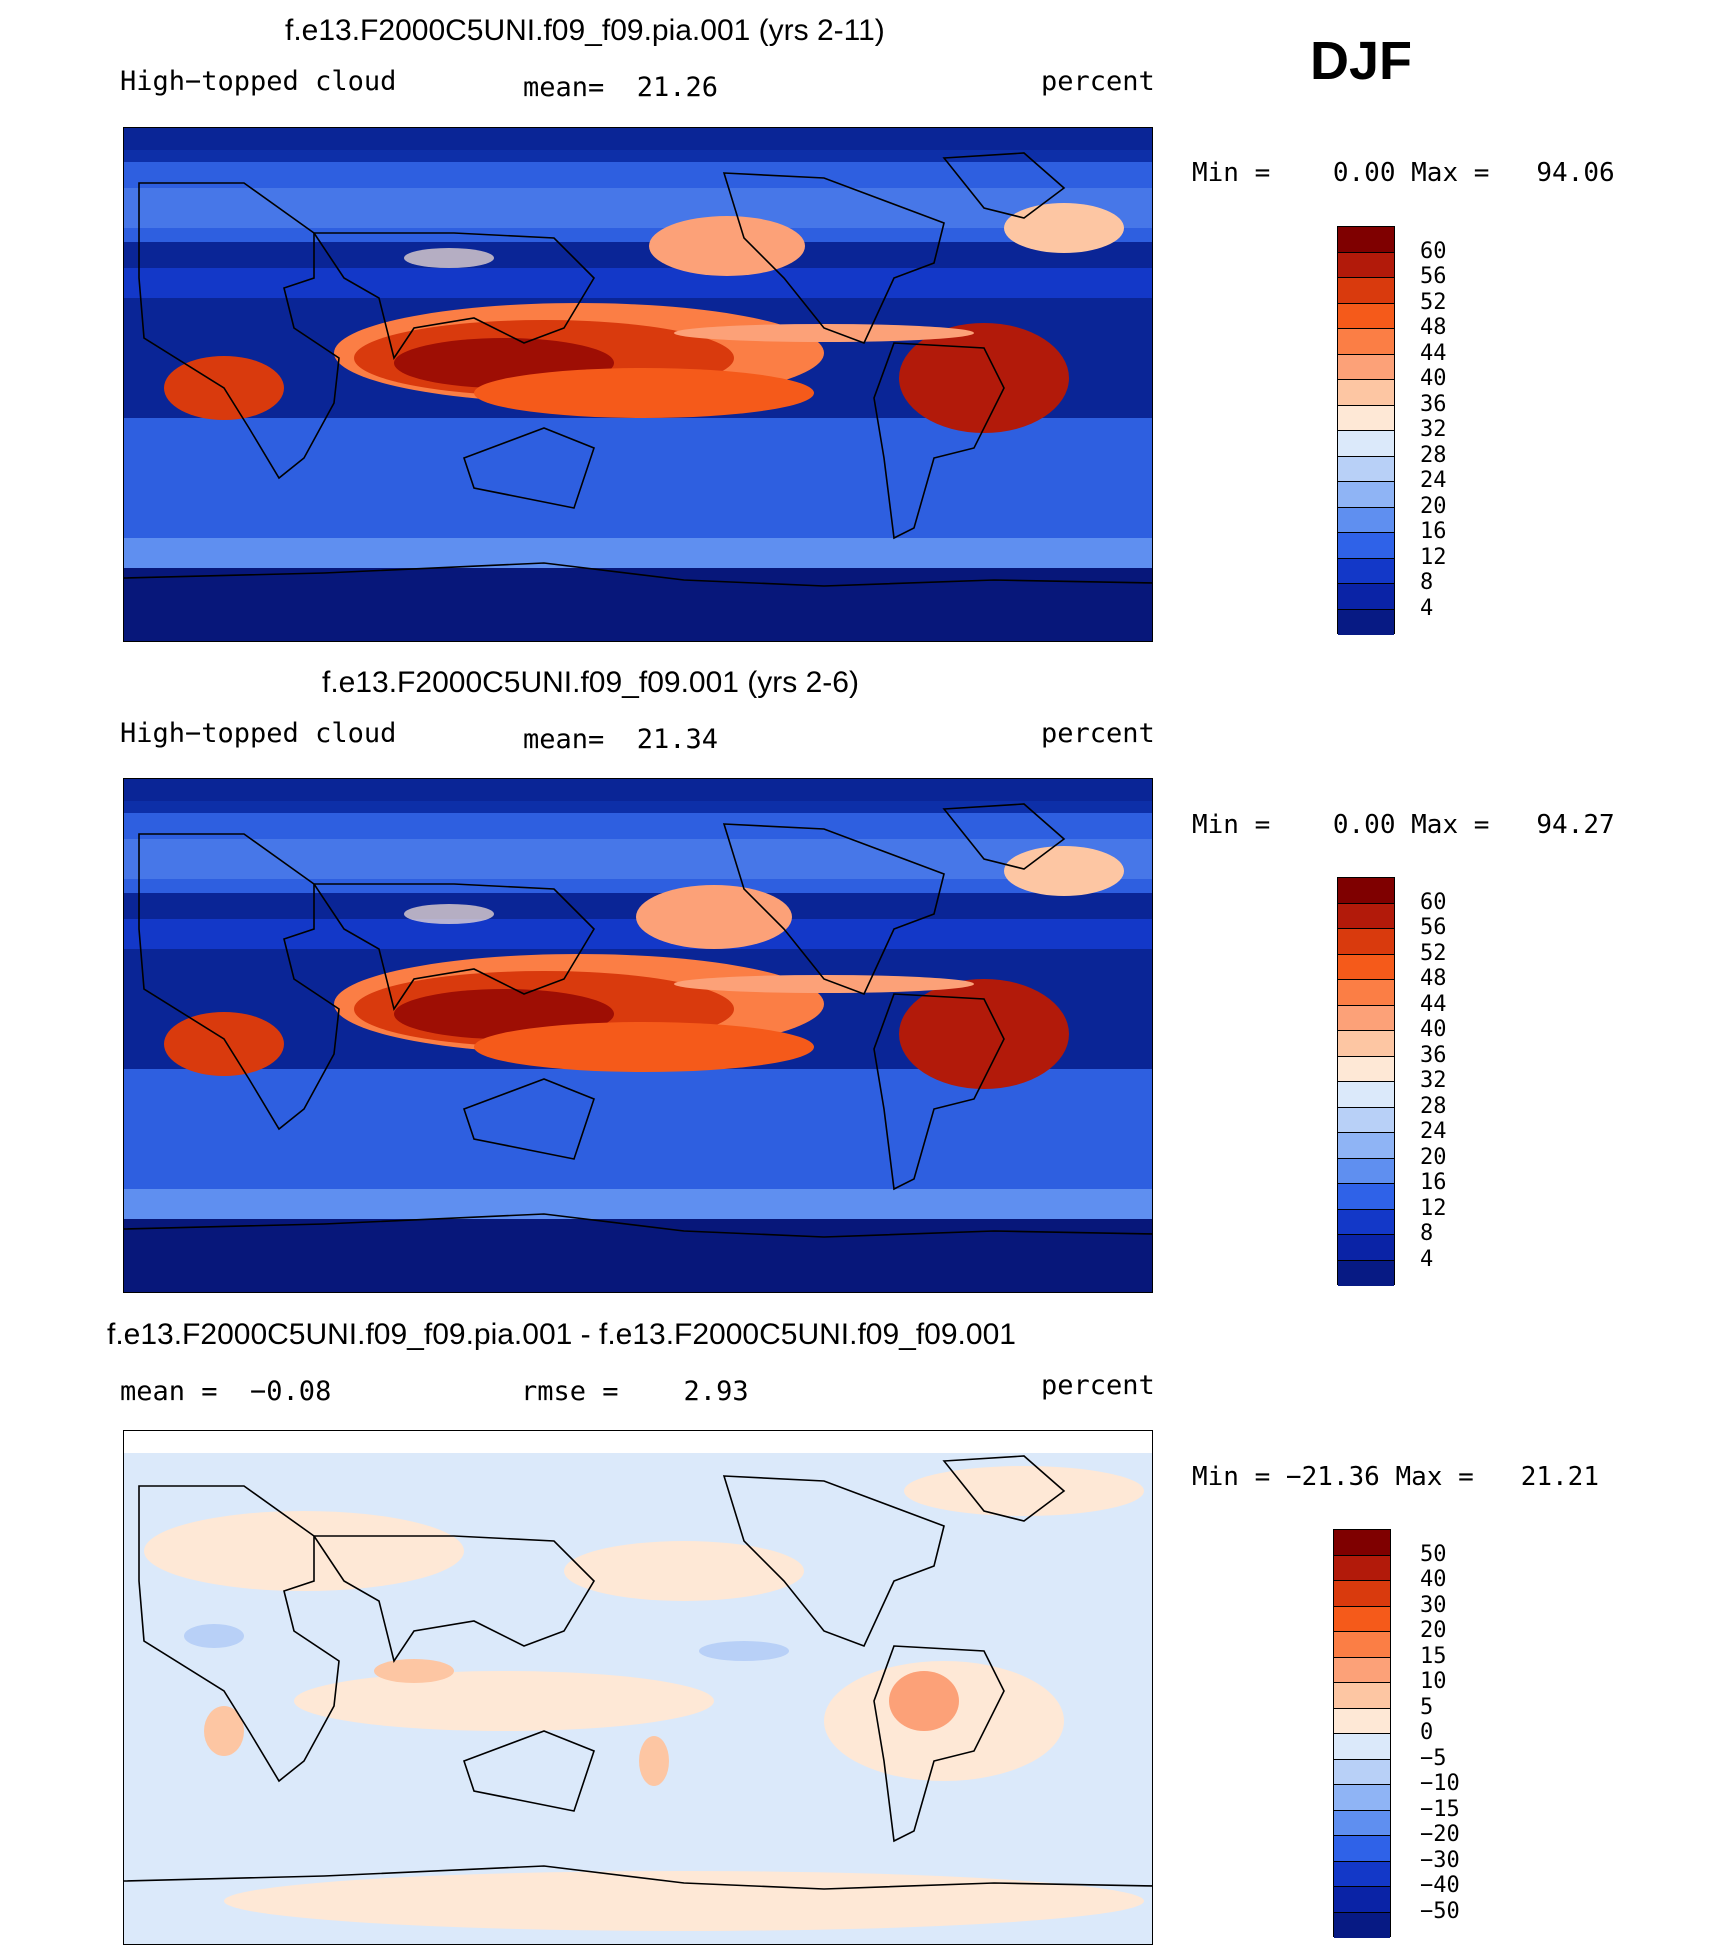 This screenshot has width=1710, height=1952. Describe the element at coordinates (1433, 480) in the screenshot. I see `colorbar-1-tick-label: 24` at that location.